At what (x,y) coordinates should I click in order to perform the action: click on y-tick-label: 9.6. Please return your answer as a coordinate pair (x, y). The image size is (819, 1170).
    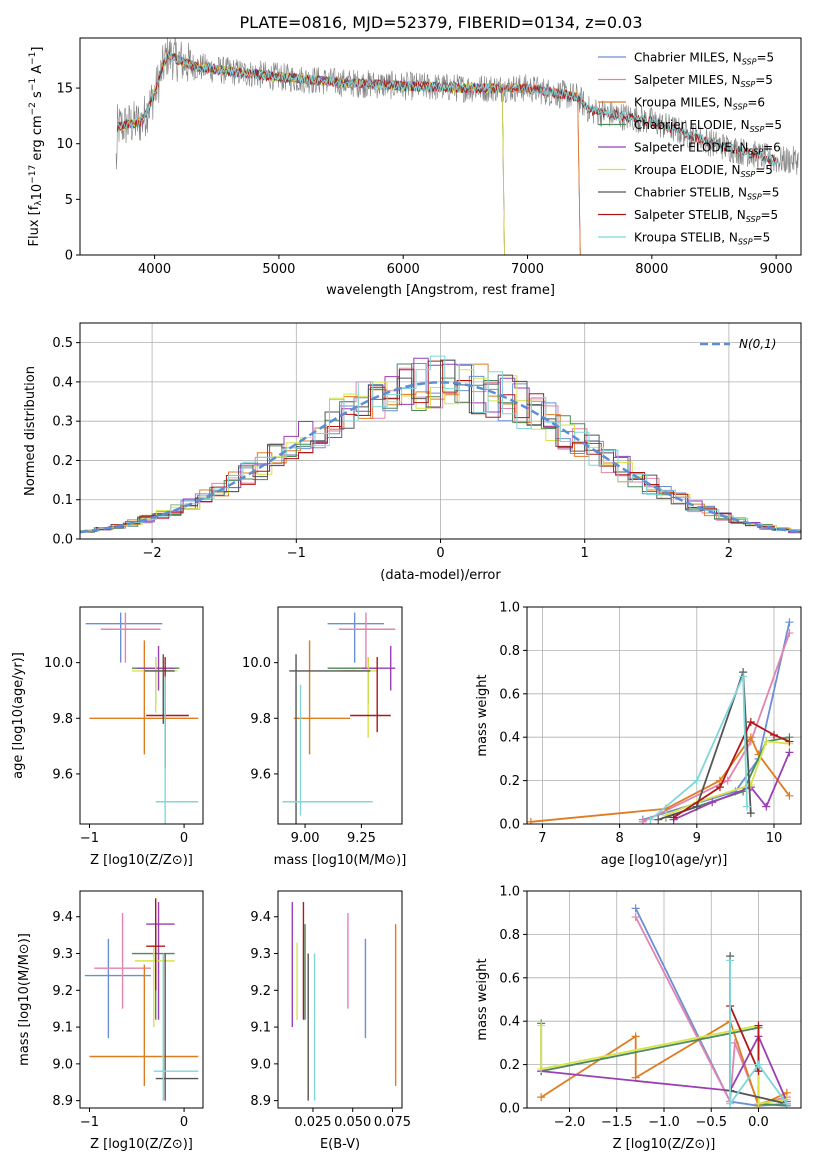
    Looking at the image, I should click on (62, 774).